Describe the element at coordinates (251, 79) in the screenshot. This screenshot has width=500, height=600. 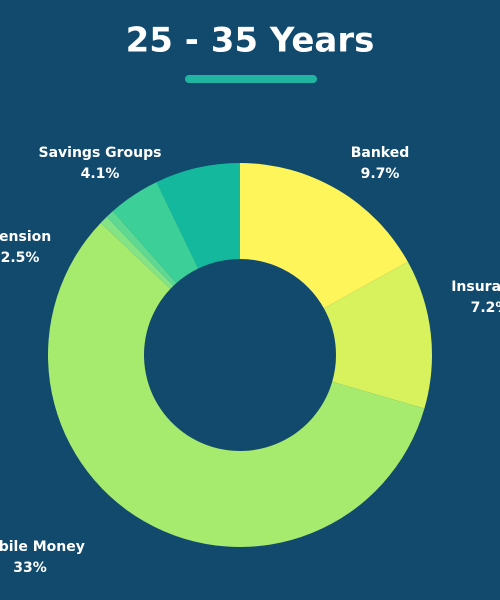
I see `title-underline` at that location.